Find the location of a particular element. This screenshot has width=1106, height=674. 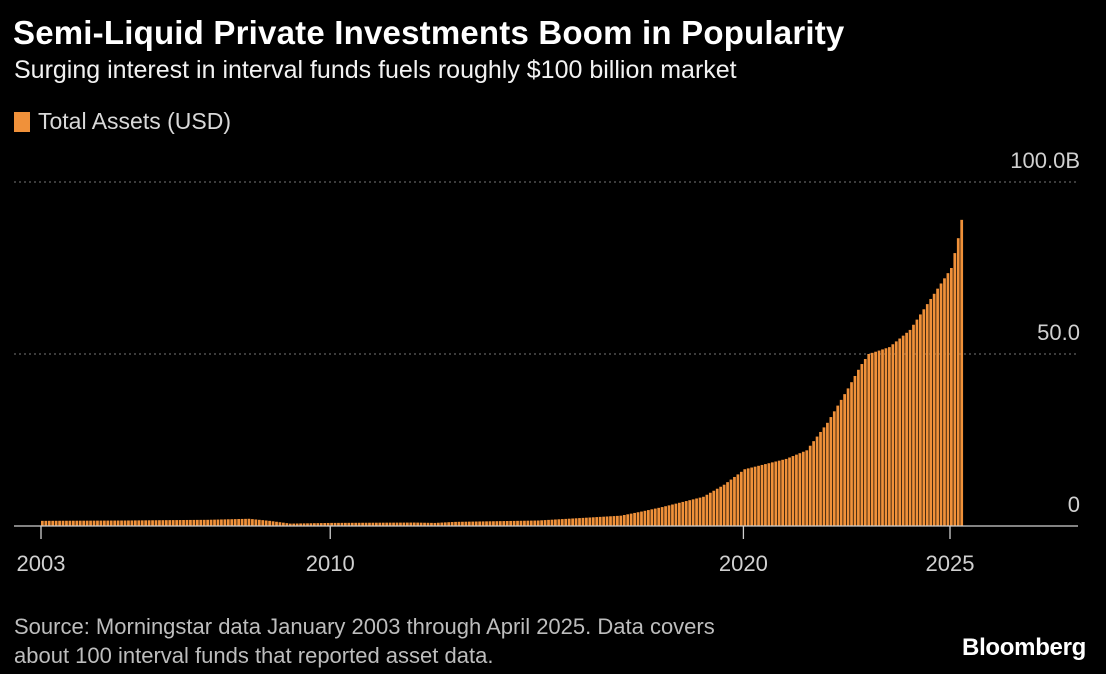

legend-swatch is located at coordinates (22, 121).